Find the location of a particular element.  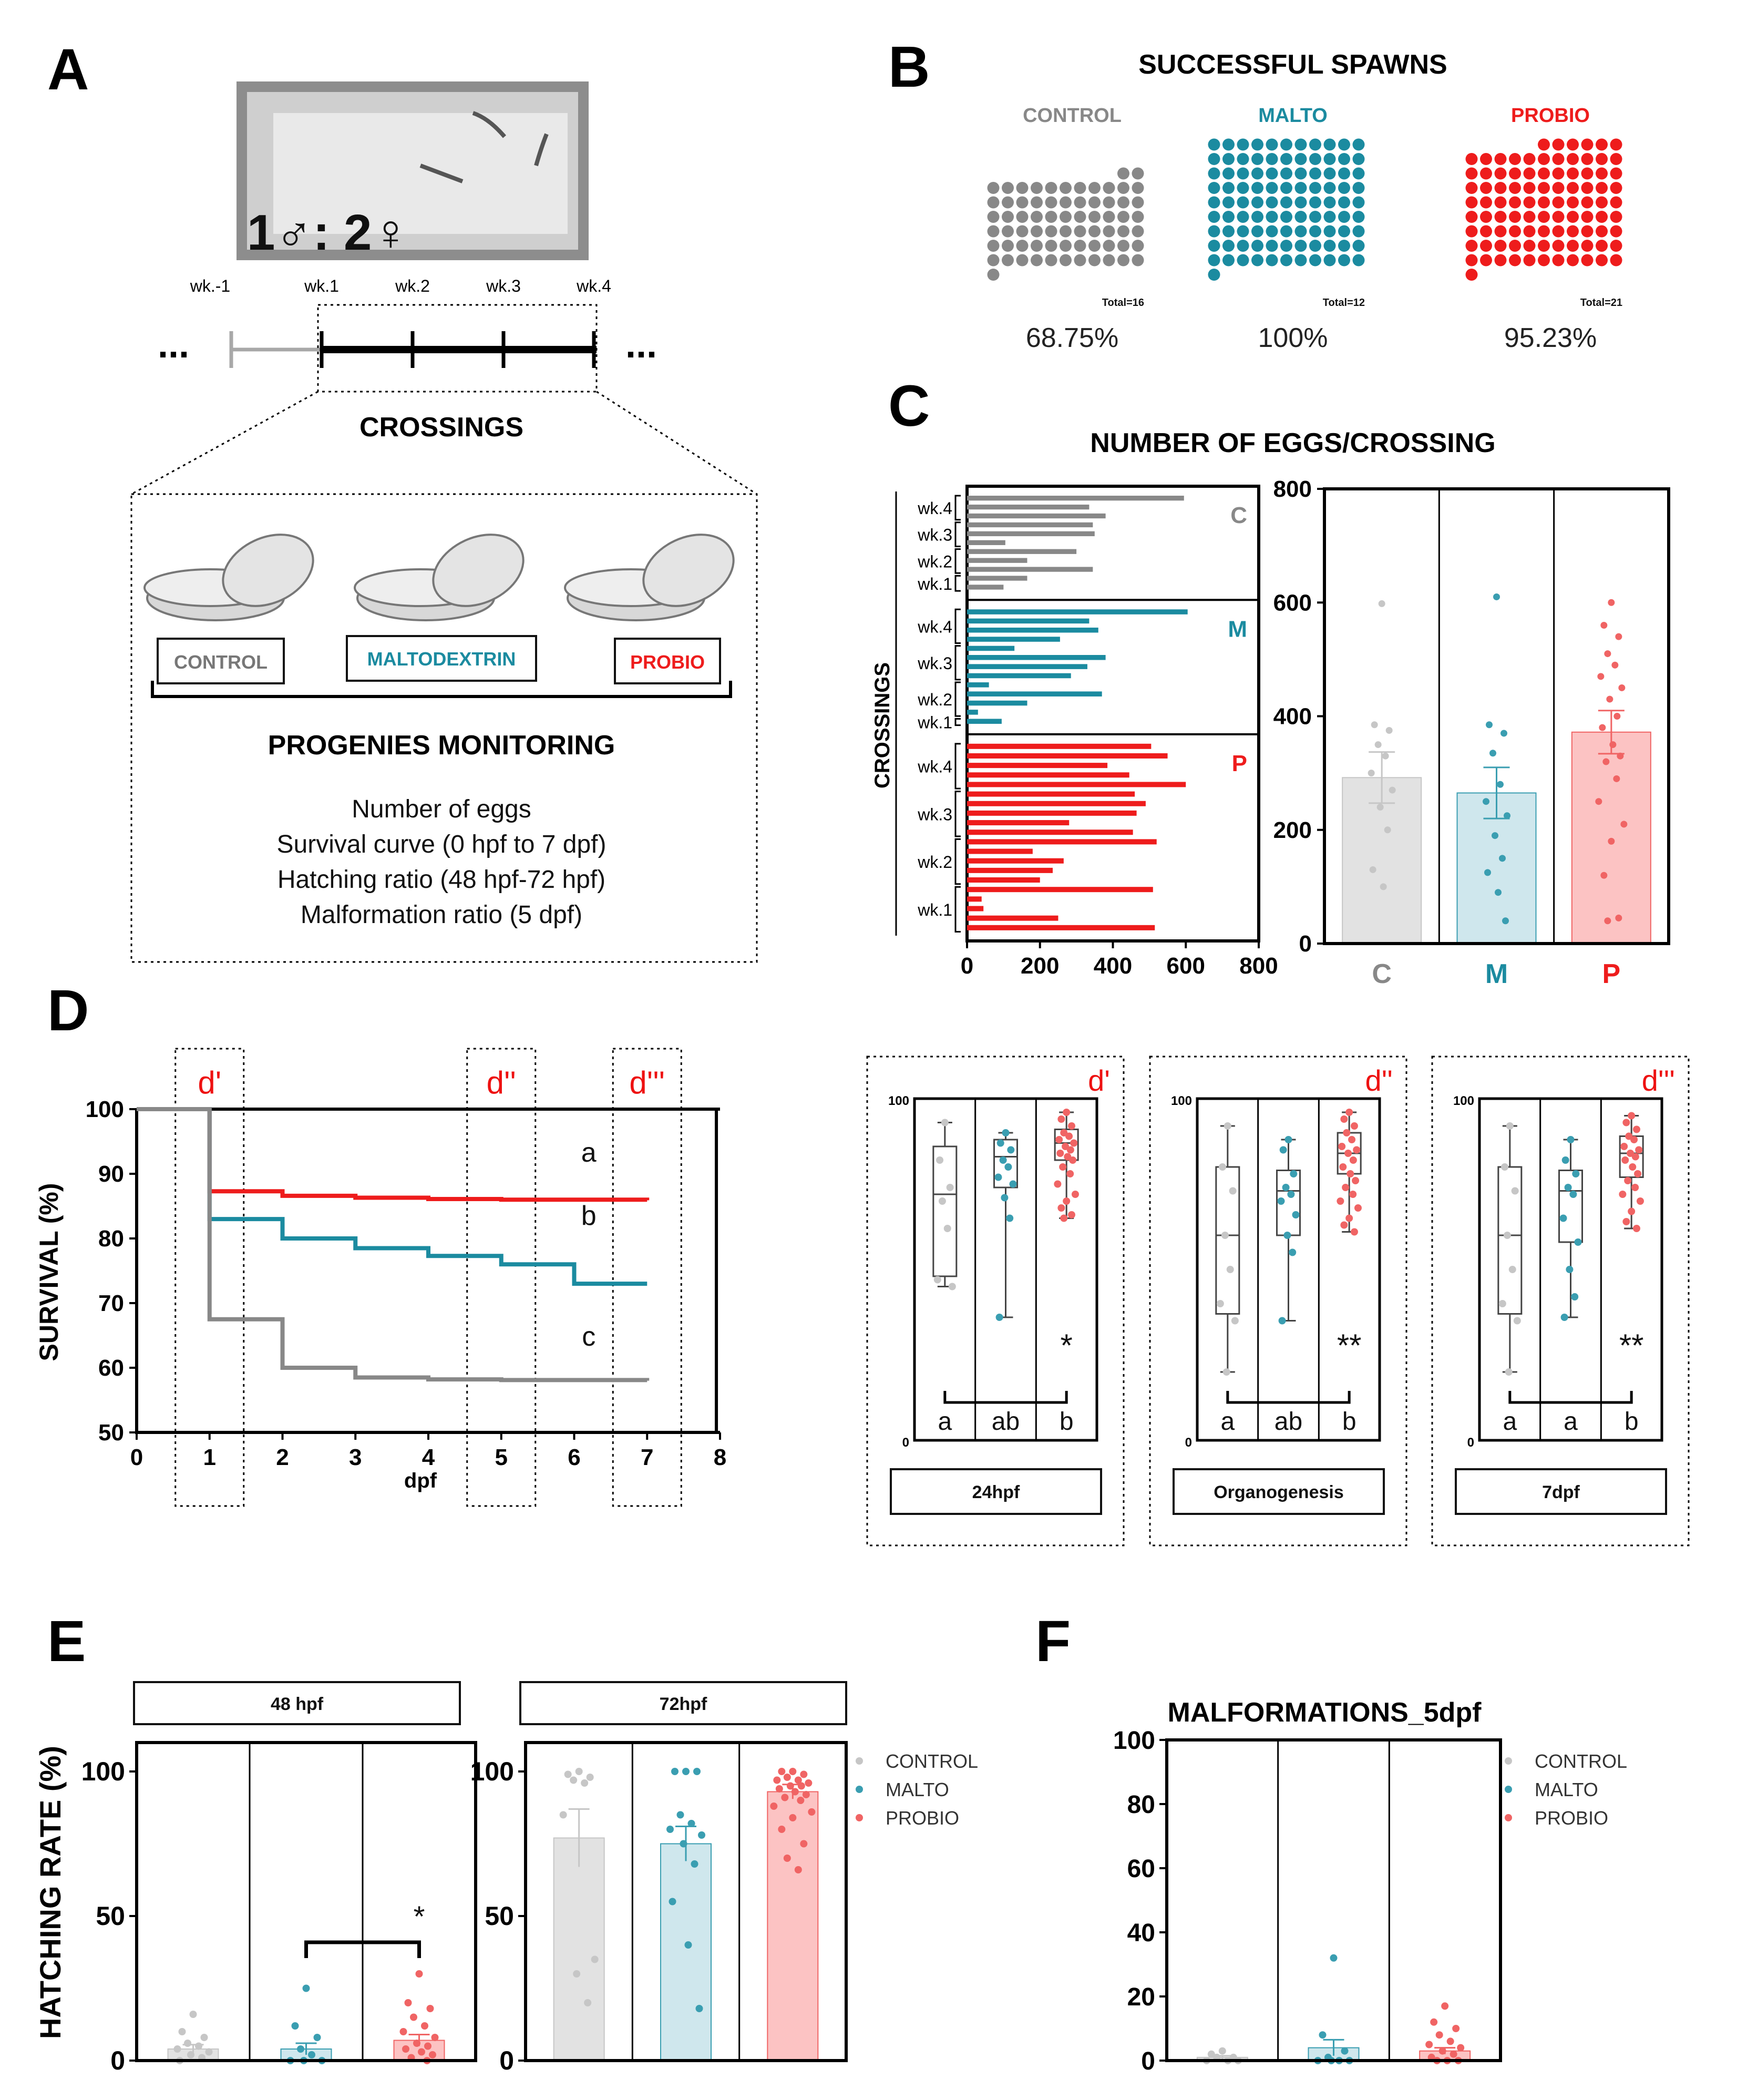

timeline-week: wk.3 is located at coordinates (503, 285).